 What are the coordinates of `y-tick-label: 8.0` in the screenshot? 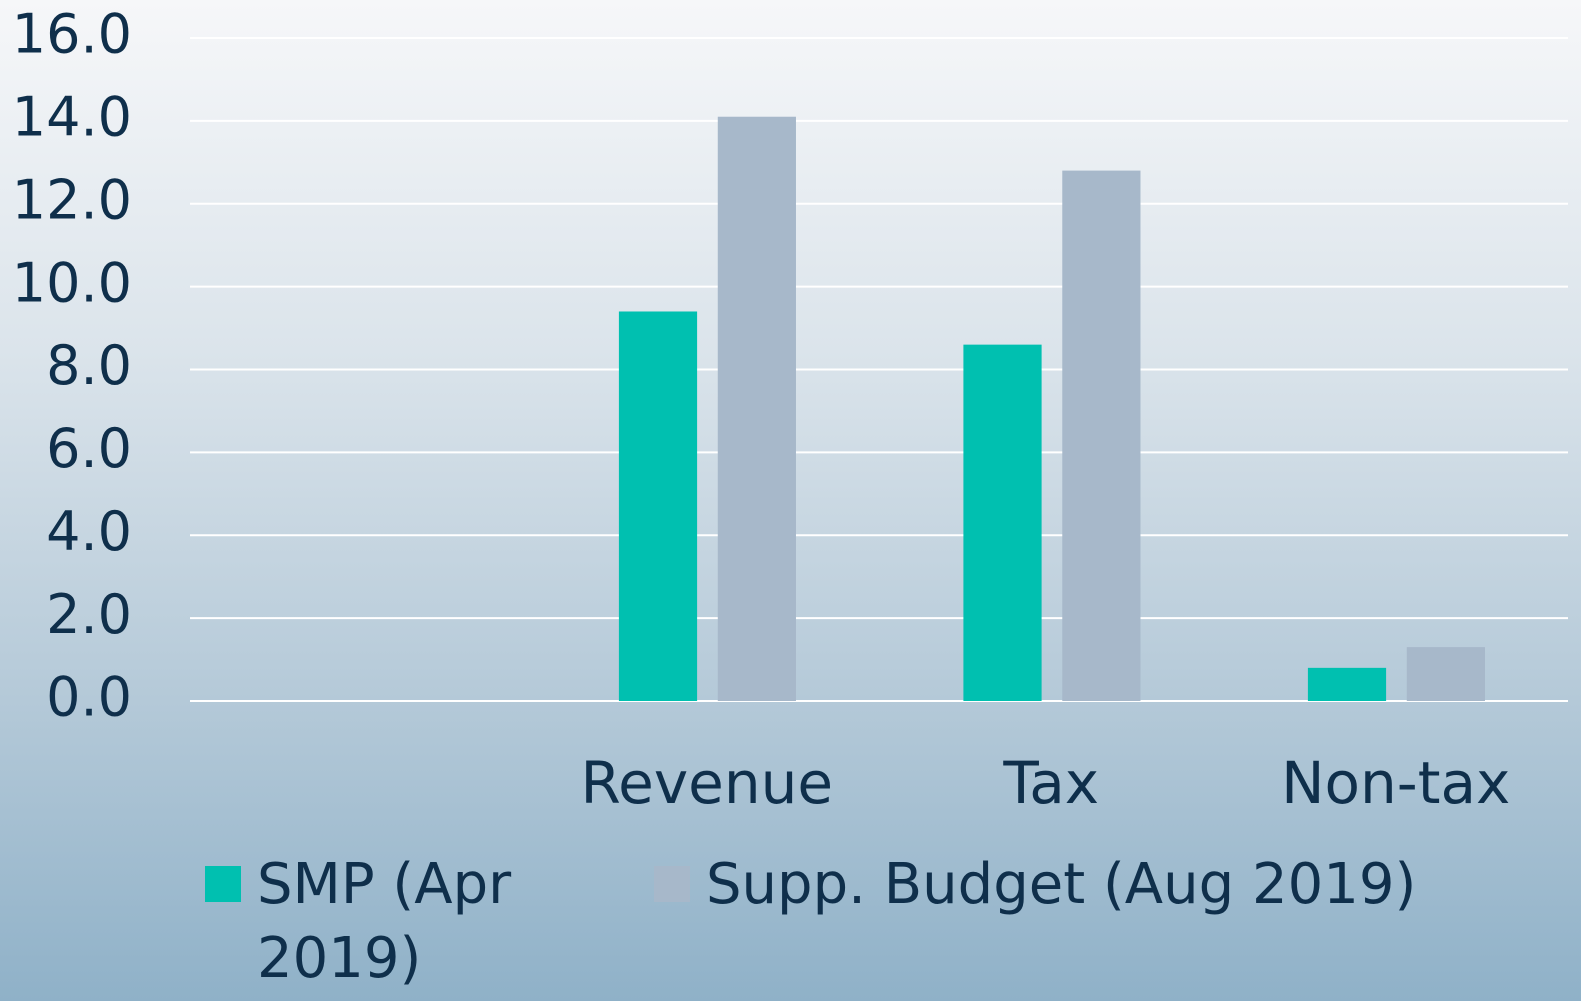 It's located at (89, 365).